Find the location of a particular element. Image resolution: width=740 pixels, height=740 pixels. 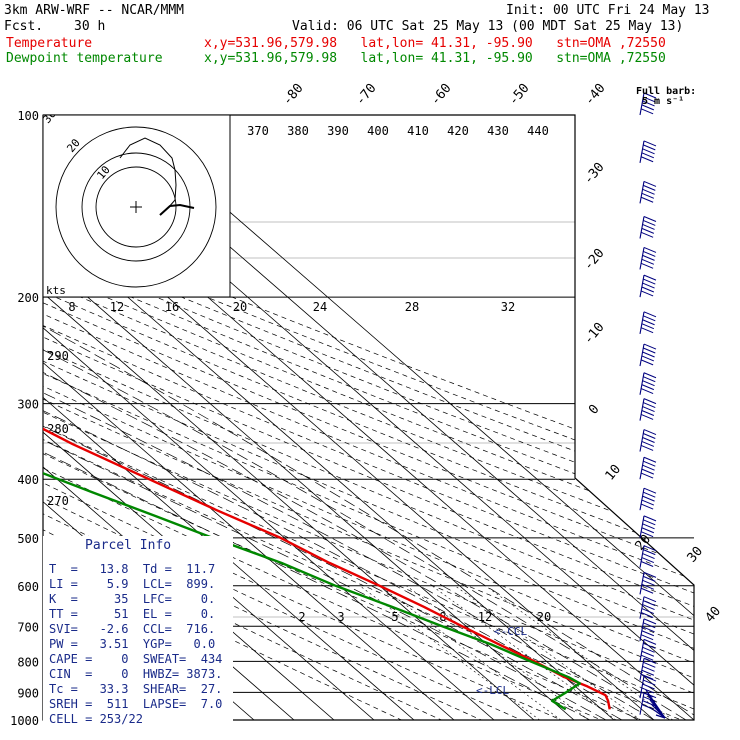

dewpoint-legend: Dewpoint temperature is located at coordinates (84, 58).